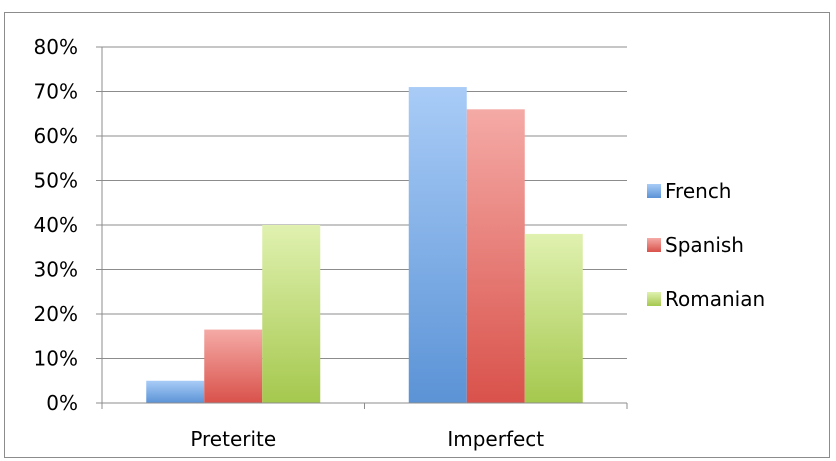 This screenshot has height=461, width=836. Describe the element at coordinates (56, 136) in the screenshot. I see `y-tick-label: 60%` at that location.